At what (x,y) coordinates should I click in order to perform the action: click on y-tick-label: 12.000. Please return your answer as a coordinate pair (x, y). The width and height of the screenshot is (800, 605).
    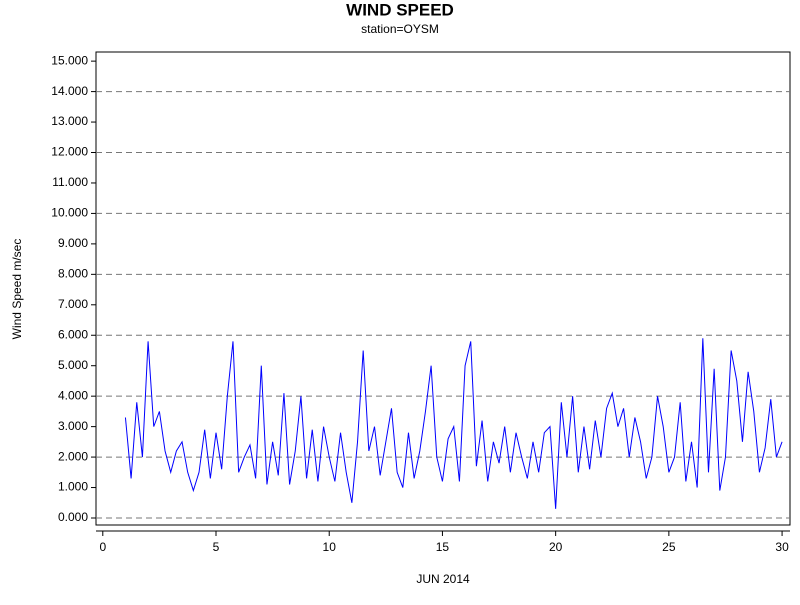
    Looking at the image, I should click on (69, 152).